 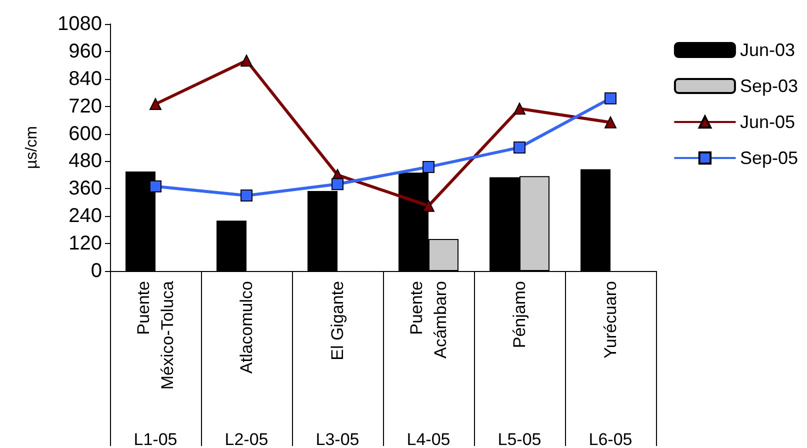 What do you see at coordinates (768, 50) in the screenshot?
I see `legend-label: Jun-03` at bounding box center [768, 50].